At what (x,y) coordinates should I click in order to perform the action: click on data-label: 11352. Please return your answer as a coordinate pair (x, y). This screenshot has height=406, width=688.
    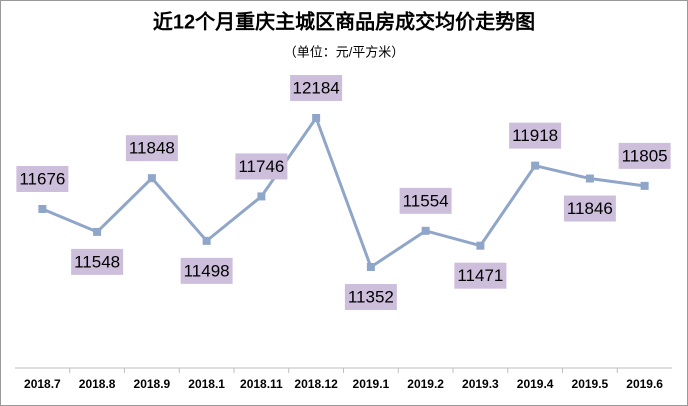
    Looking at the image, I should click on (371, 296).